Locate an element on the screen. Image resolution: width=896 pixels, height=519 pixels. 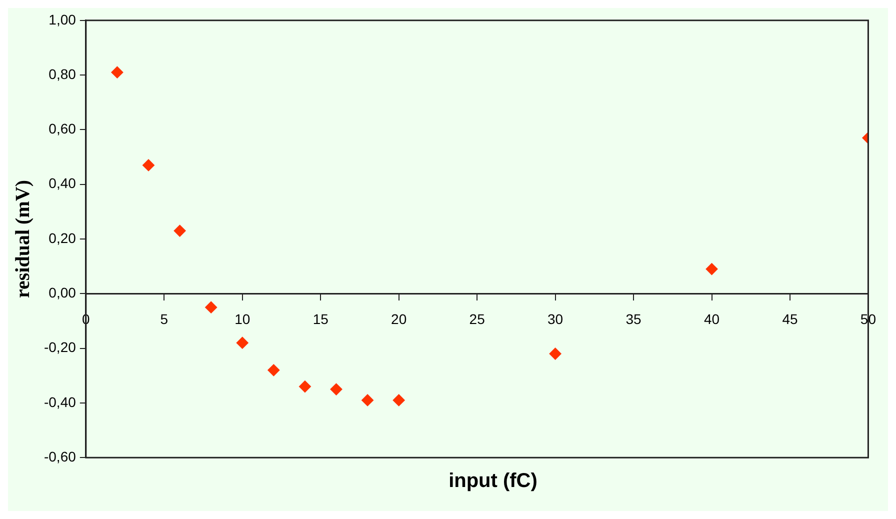
x-tick-label: 40 is located at coordinates (712, 318).